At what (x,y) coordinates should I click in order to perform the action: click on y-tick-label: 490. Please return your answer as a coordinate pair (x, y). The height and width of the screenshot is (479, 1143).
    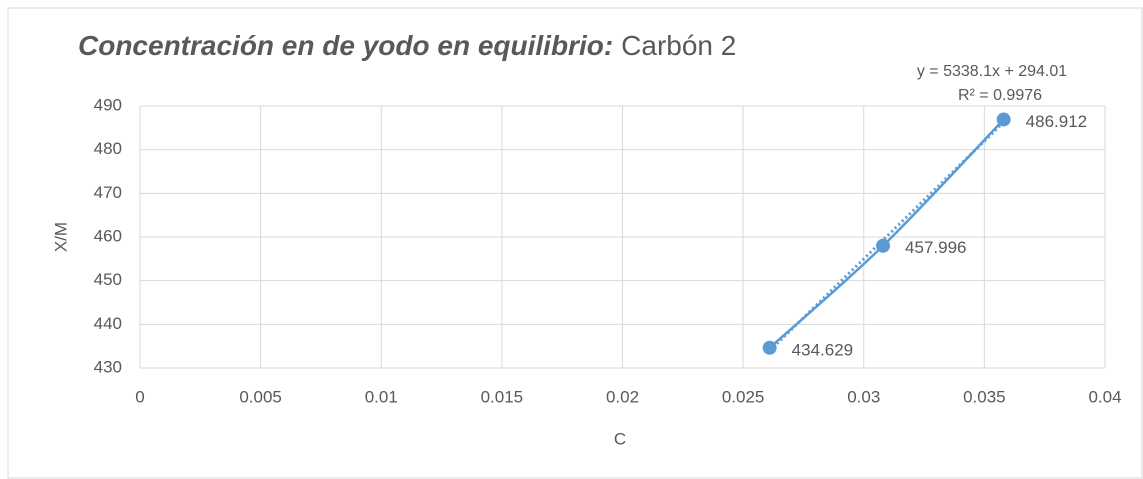
    Looking at the image, I should click on (108, 104).